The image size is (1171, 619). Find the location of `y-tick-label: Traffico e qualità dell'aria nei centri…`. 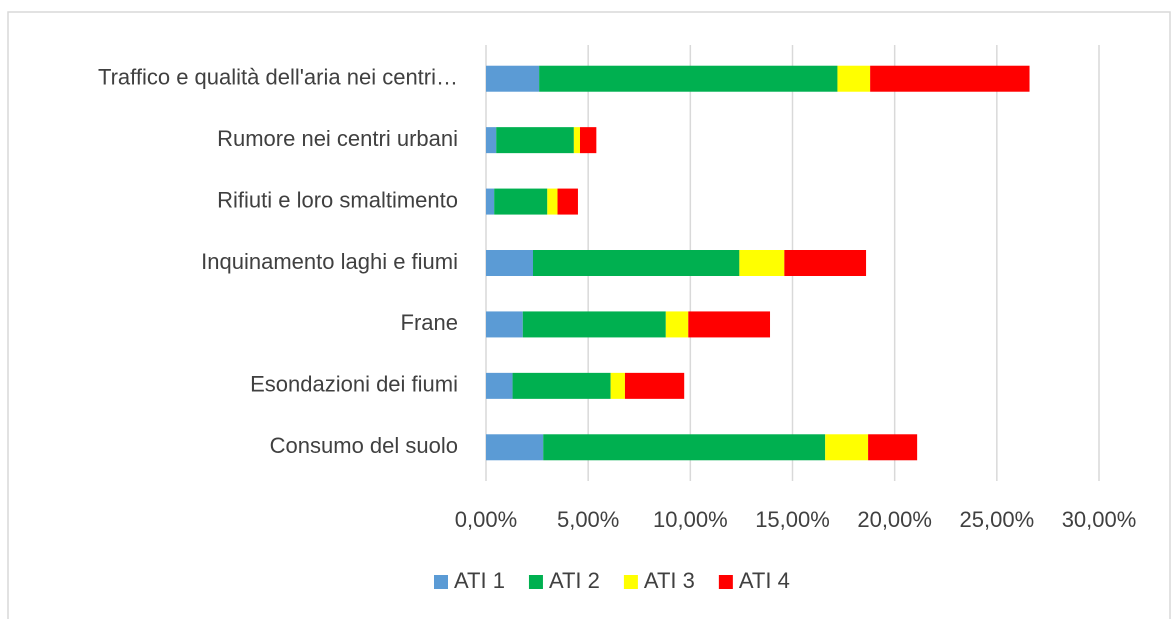

y-tick-label: Traffico e qualità dell'aria nei centri… is located at coordinates (278, 77).